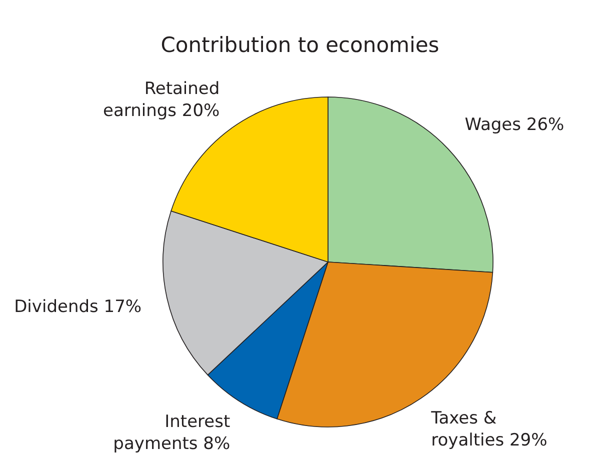 This screenshot has height=461, width=602. I want to click on slice-label: Dividends 17%, so click(78, 306).